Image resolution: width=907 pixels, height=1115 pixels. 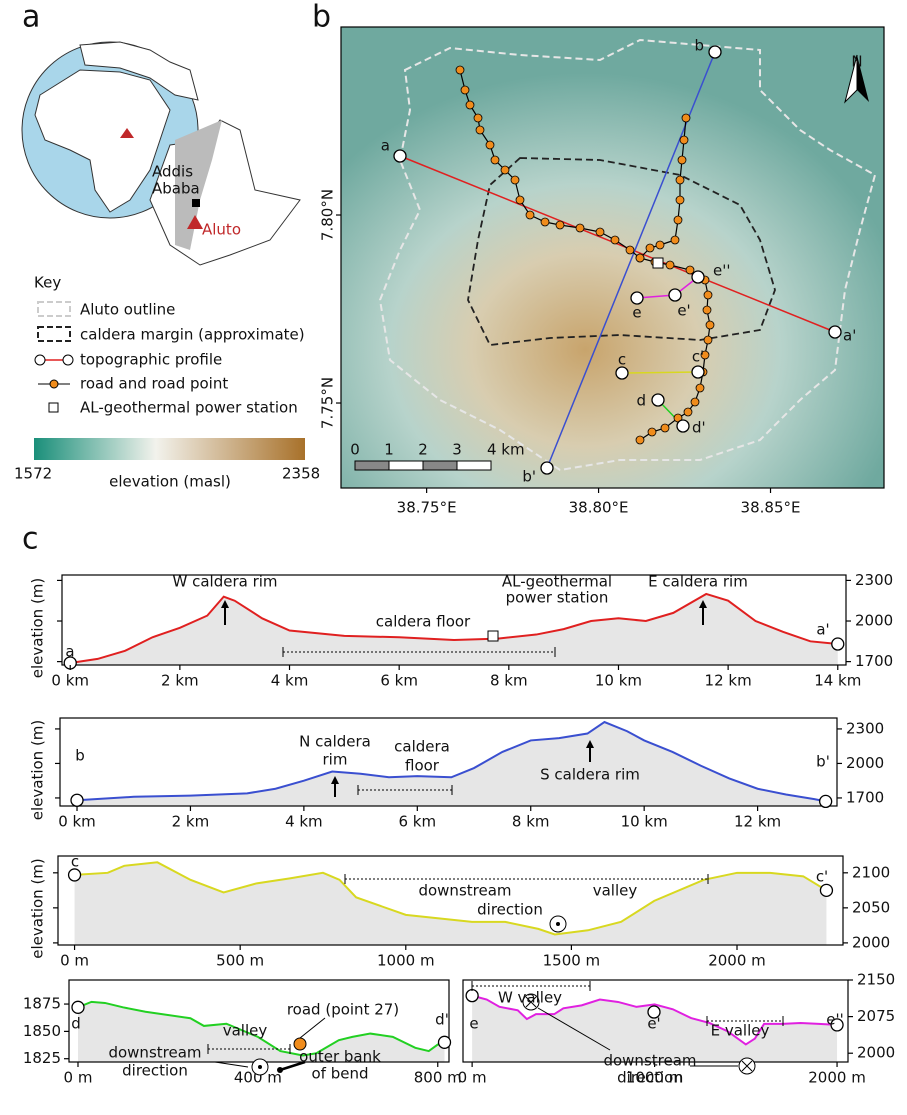 I want to click on scale-label: 1, so click(x=389, y=450).